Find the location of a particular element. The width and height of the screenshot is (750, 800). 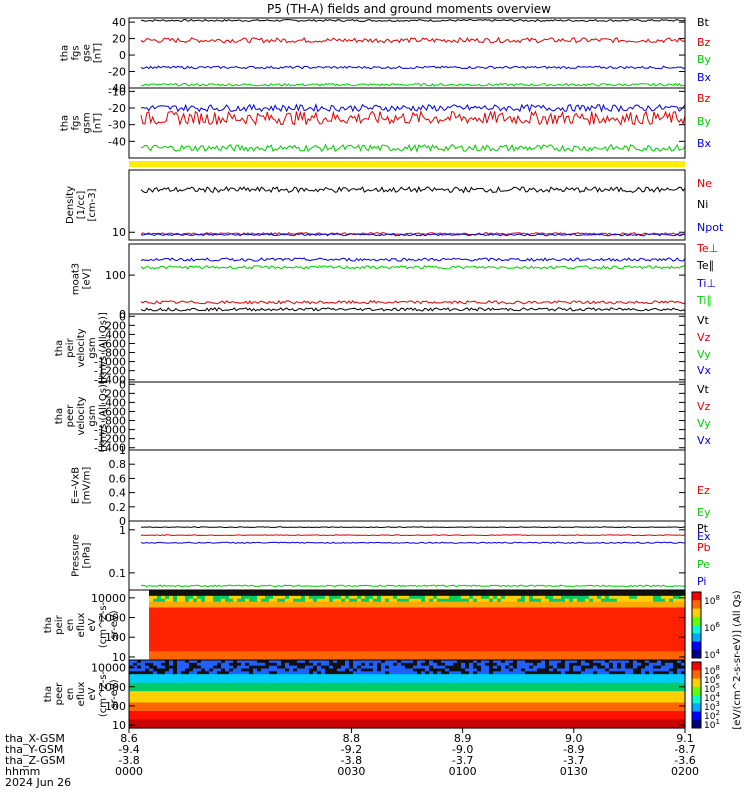

legend-label-3: Pi is located at coordinates (701, 581).